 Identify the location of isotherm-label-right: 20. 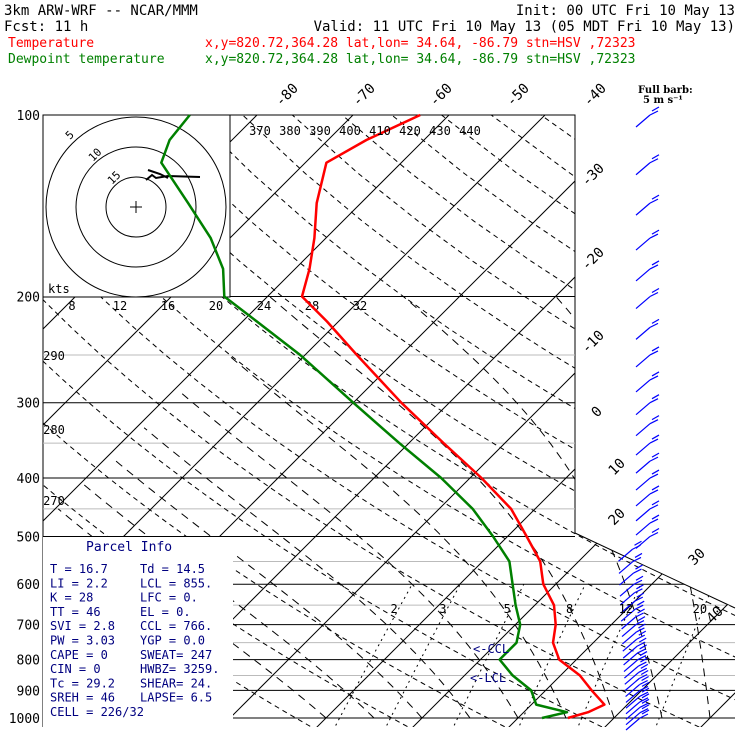
(617, 517).